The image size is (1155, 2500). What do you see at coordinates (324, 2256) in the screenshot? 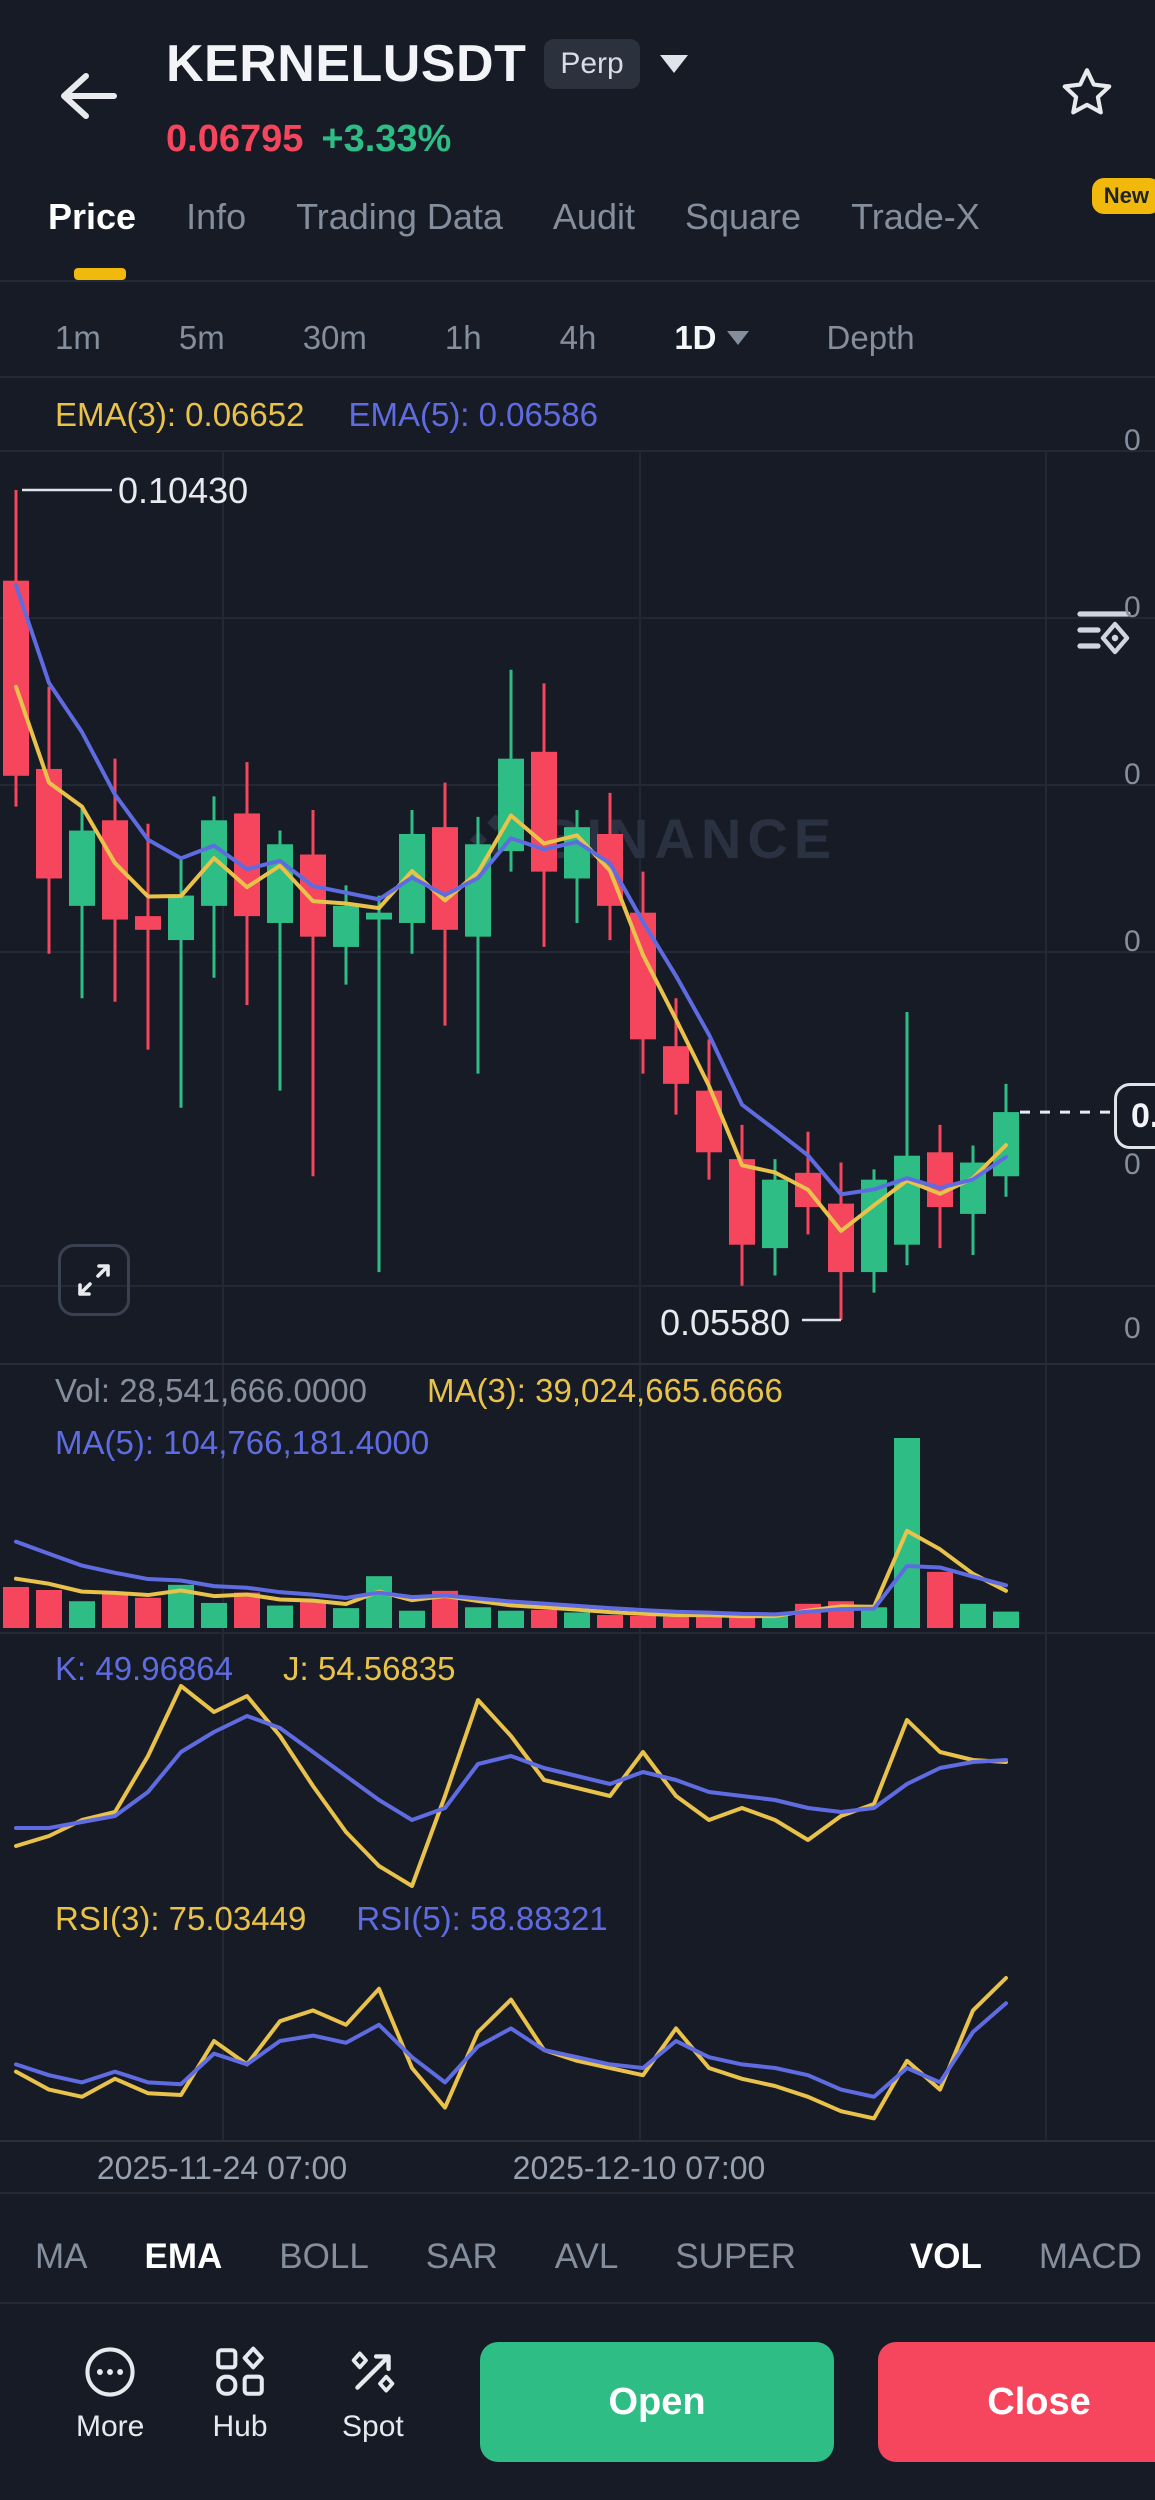
I see `indicator-tab-boll: BOLL` at bounding box center [324, 2256].